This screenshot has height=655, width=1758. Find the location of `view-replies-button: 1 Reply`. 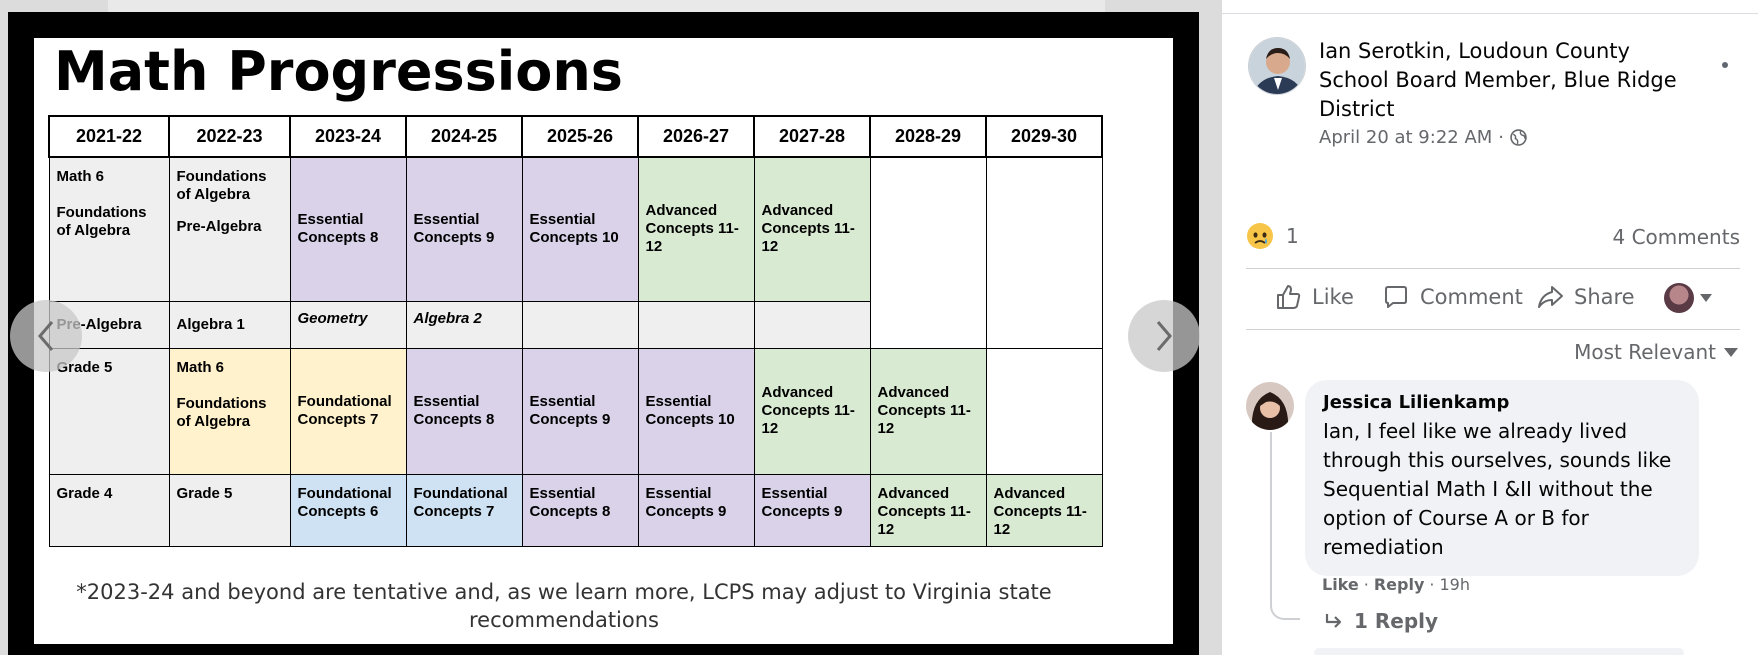

view-replies-button: 1 Reply is located at coordinates (1381, 621).